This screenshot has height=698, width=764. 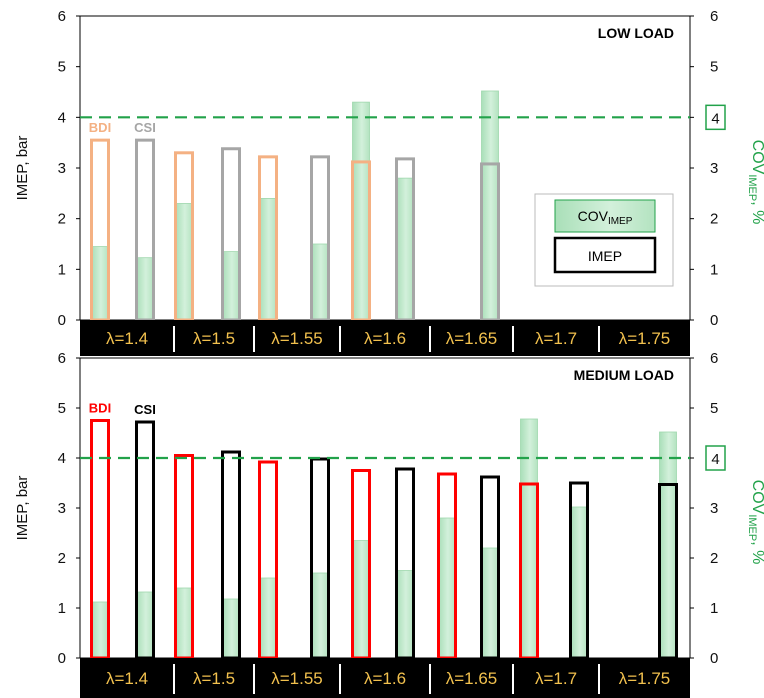 I want to click on legend-imep-swatch, so click(x=605, y=255).